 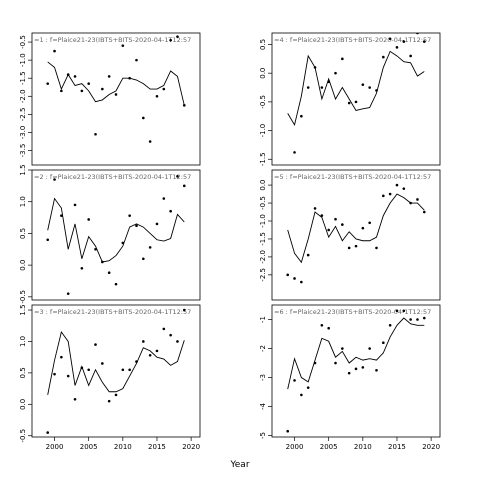 I want to click on y-tick-label: 1.5, so click(x=23, y=169).